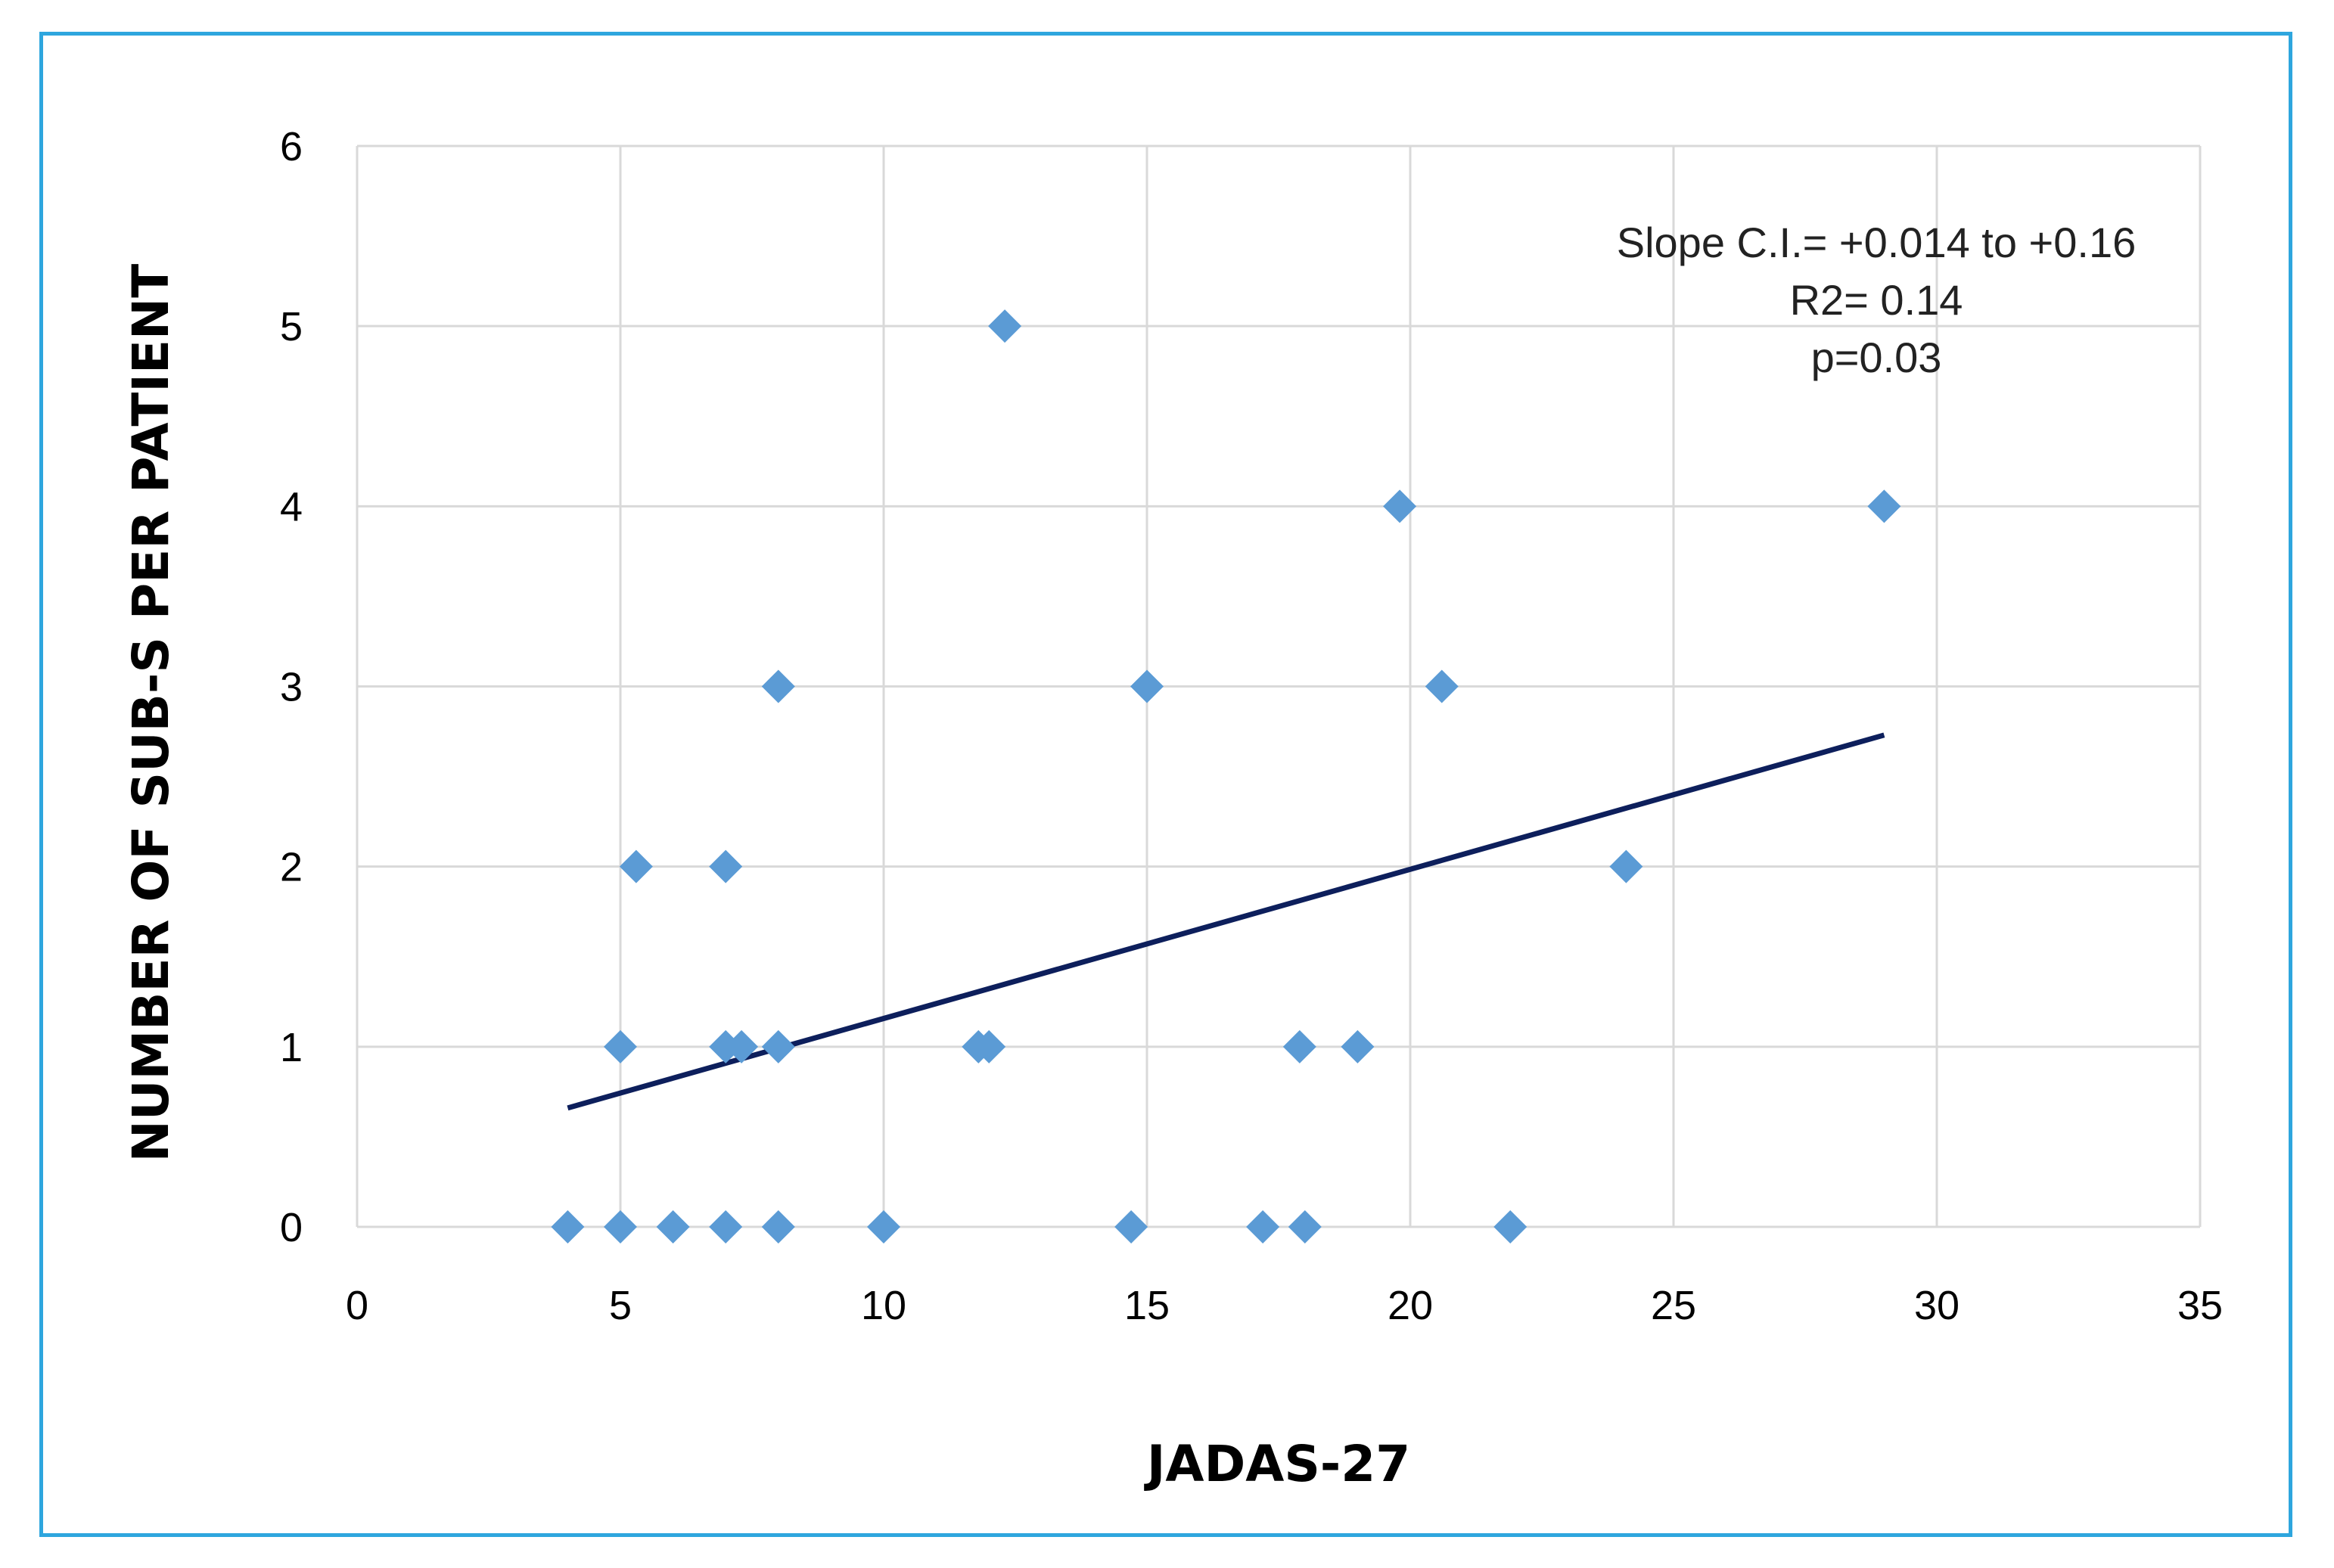  I want to click on annotation-r2: R2= 0.14, so click(1877, 300).